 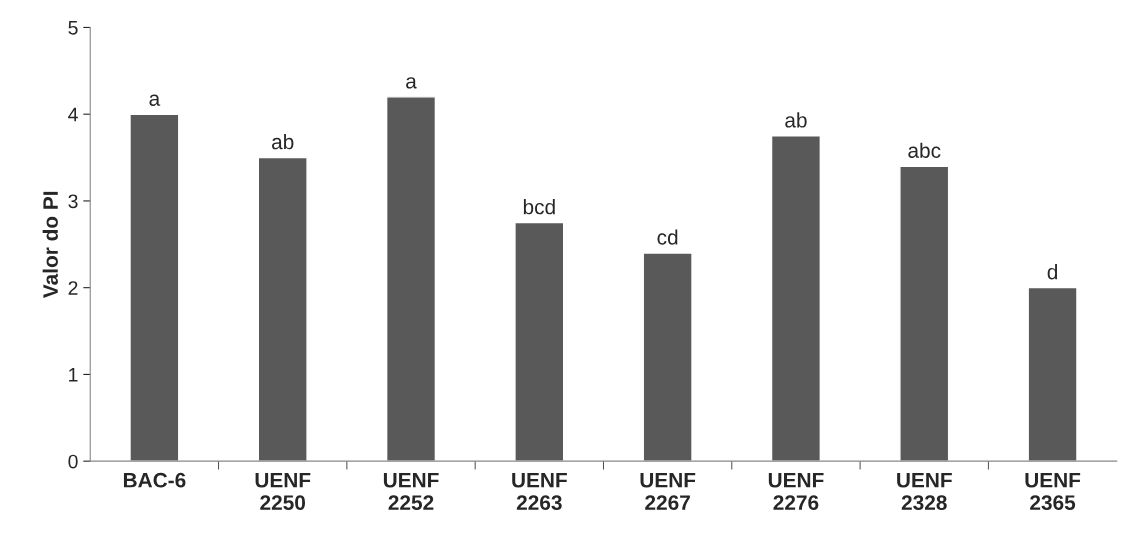 I want to click on x-tick-label: UENF 2276, so click(x=796, y=492).